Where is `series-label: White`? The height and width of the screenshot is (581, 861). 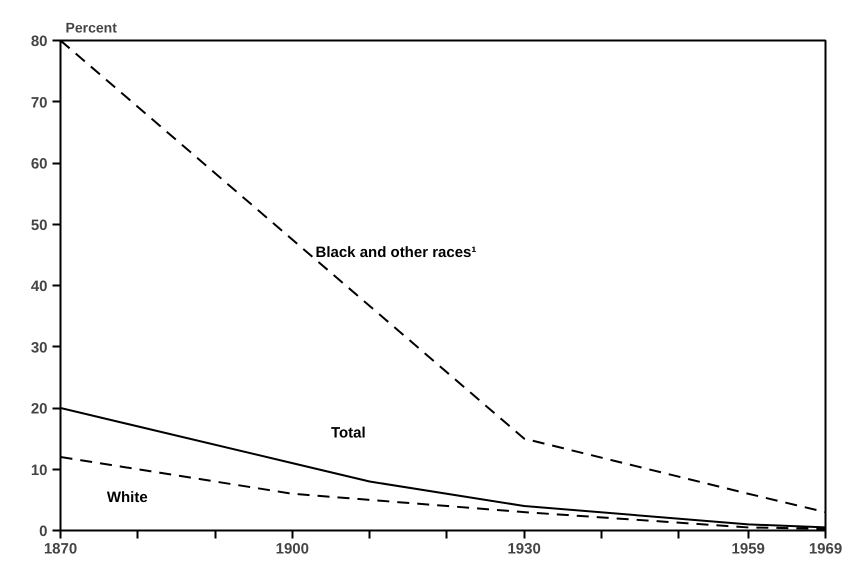 series-label: White is located at coordinates (127, 497).